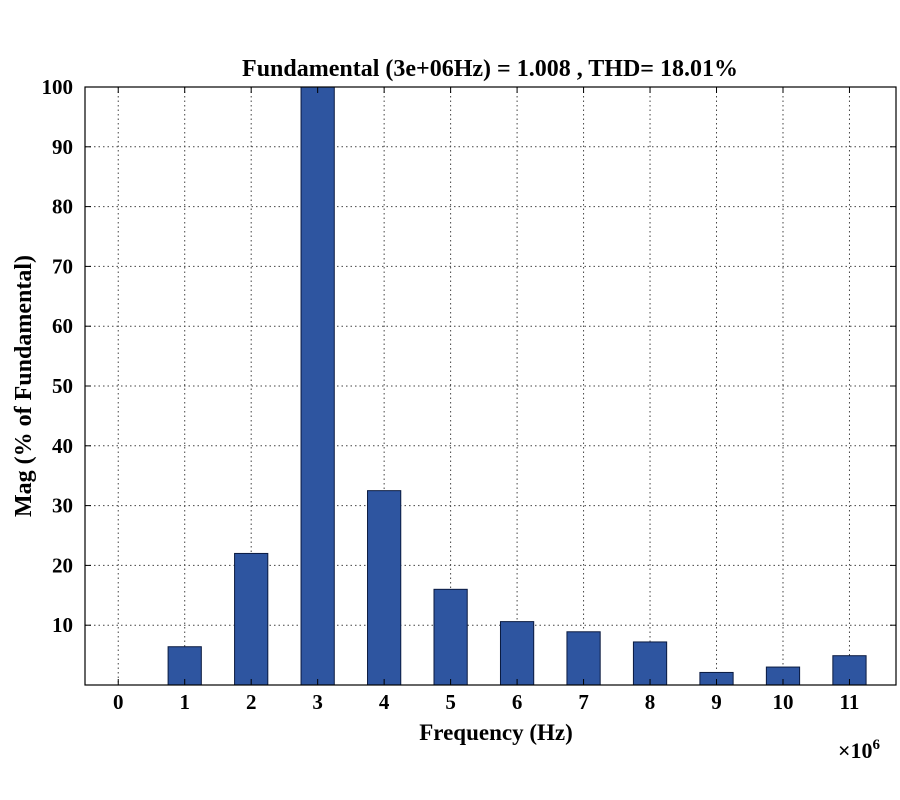 This screenshot has height=800, width=900. What do you see at coordinates (317, 702) in the screenshot?
I see `x-tick-label: 3` at bounding box center [317, 702].